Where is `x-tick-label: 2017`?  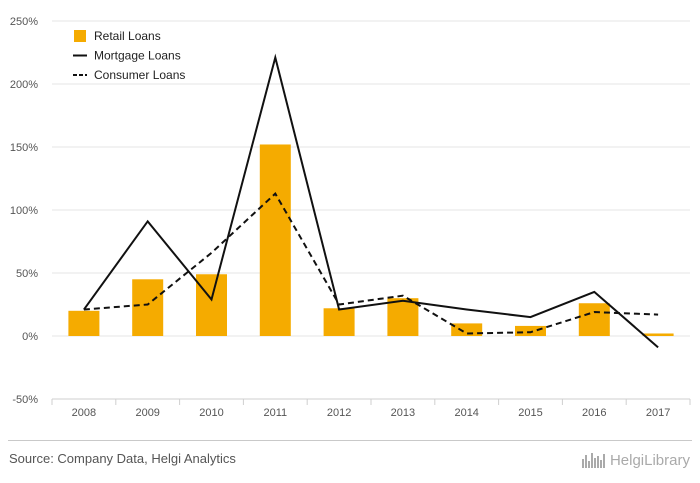
x-tick-label: 2017 is located at coordinates (658, 413).